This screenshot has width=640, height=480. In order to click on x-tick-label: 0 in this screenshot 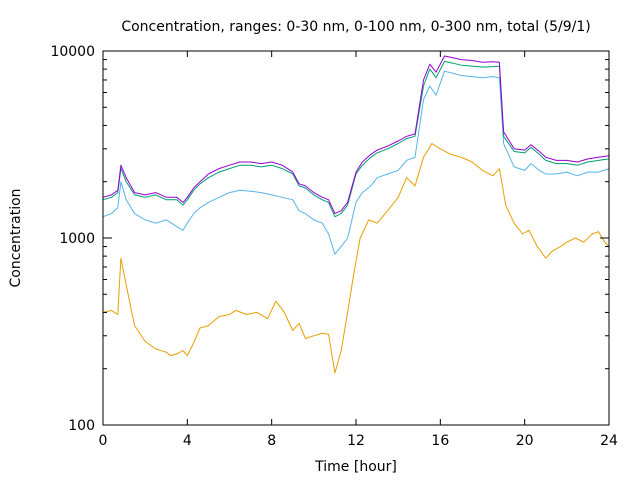, I will do `click(103, 441)`.